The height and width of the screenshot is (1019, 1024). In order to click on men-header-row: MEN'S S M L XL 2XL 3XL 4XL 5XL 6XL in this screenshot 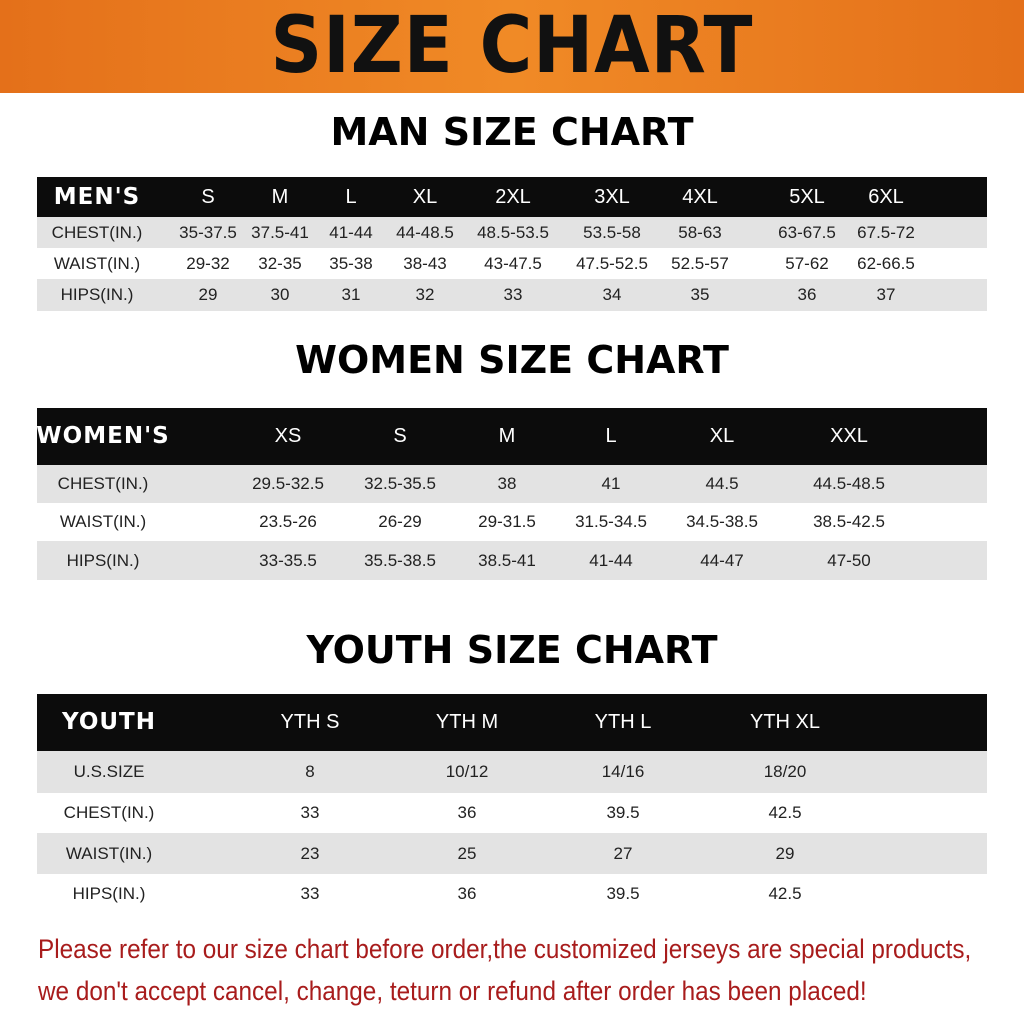, I will do `click(512, 197)`.